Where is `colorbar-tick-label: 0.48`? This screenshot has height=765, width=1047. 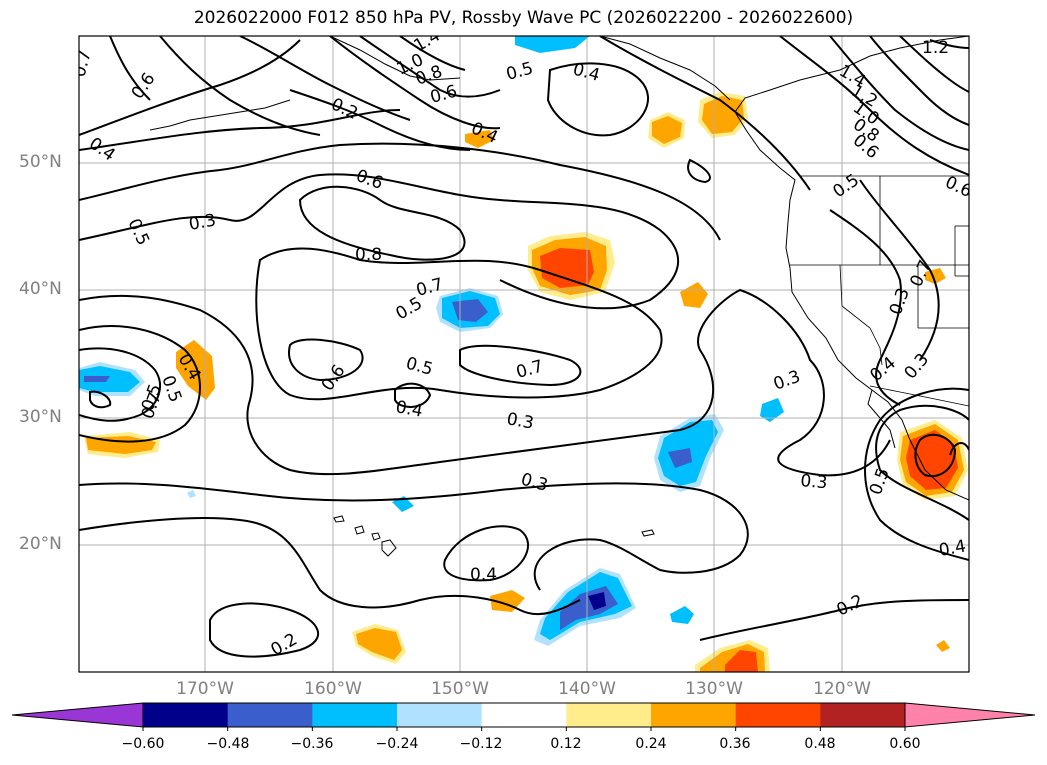 colorbar-tick-label: 0.48 is located at coordinates (820, 744).